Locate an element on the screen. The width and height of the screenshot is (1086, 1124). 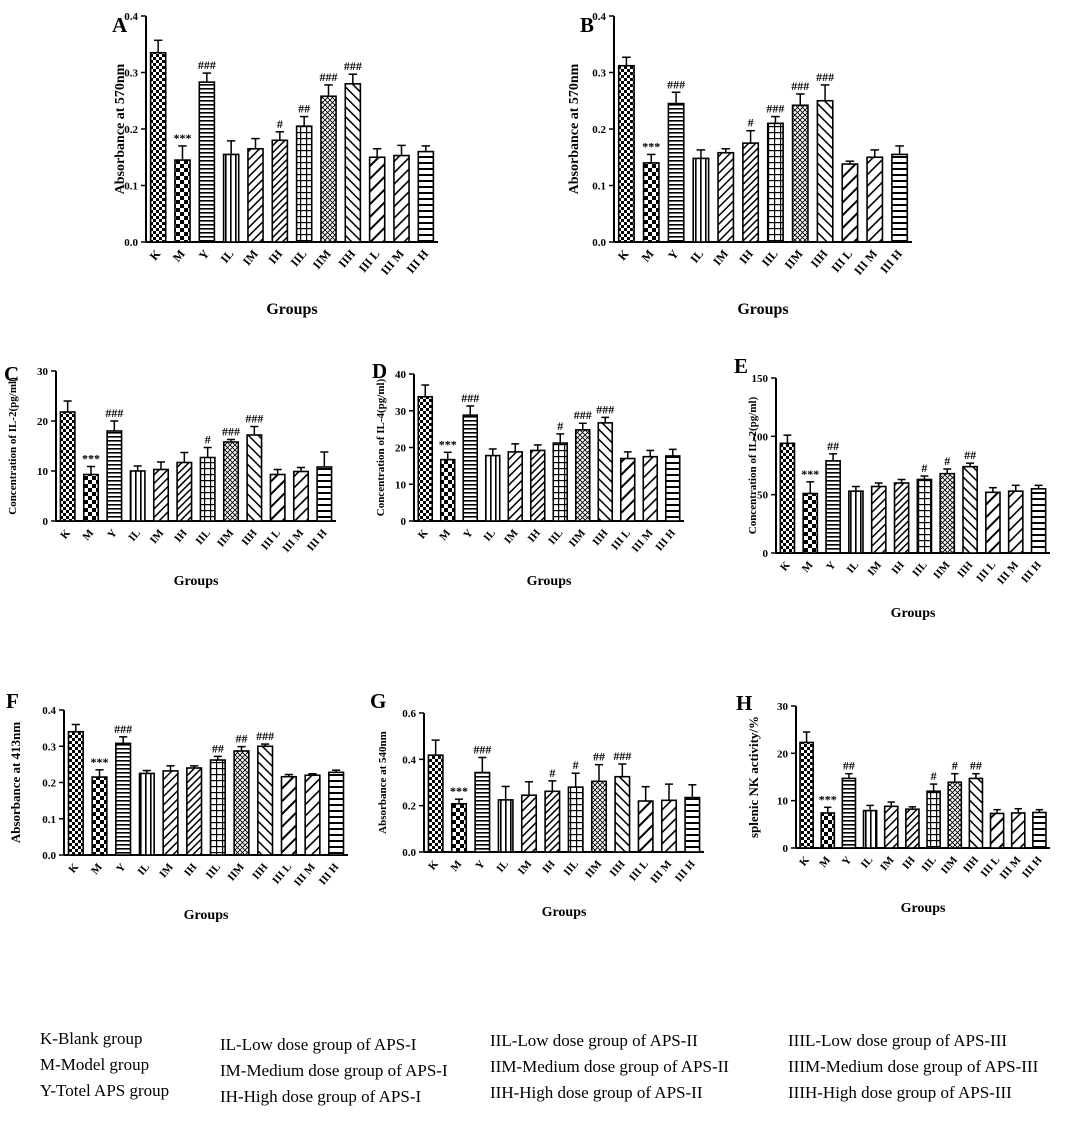
x-tick-label: IL is located at coordinates (489, 535).